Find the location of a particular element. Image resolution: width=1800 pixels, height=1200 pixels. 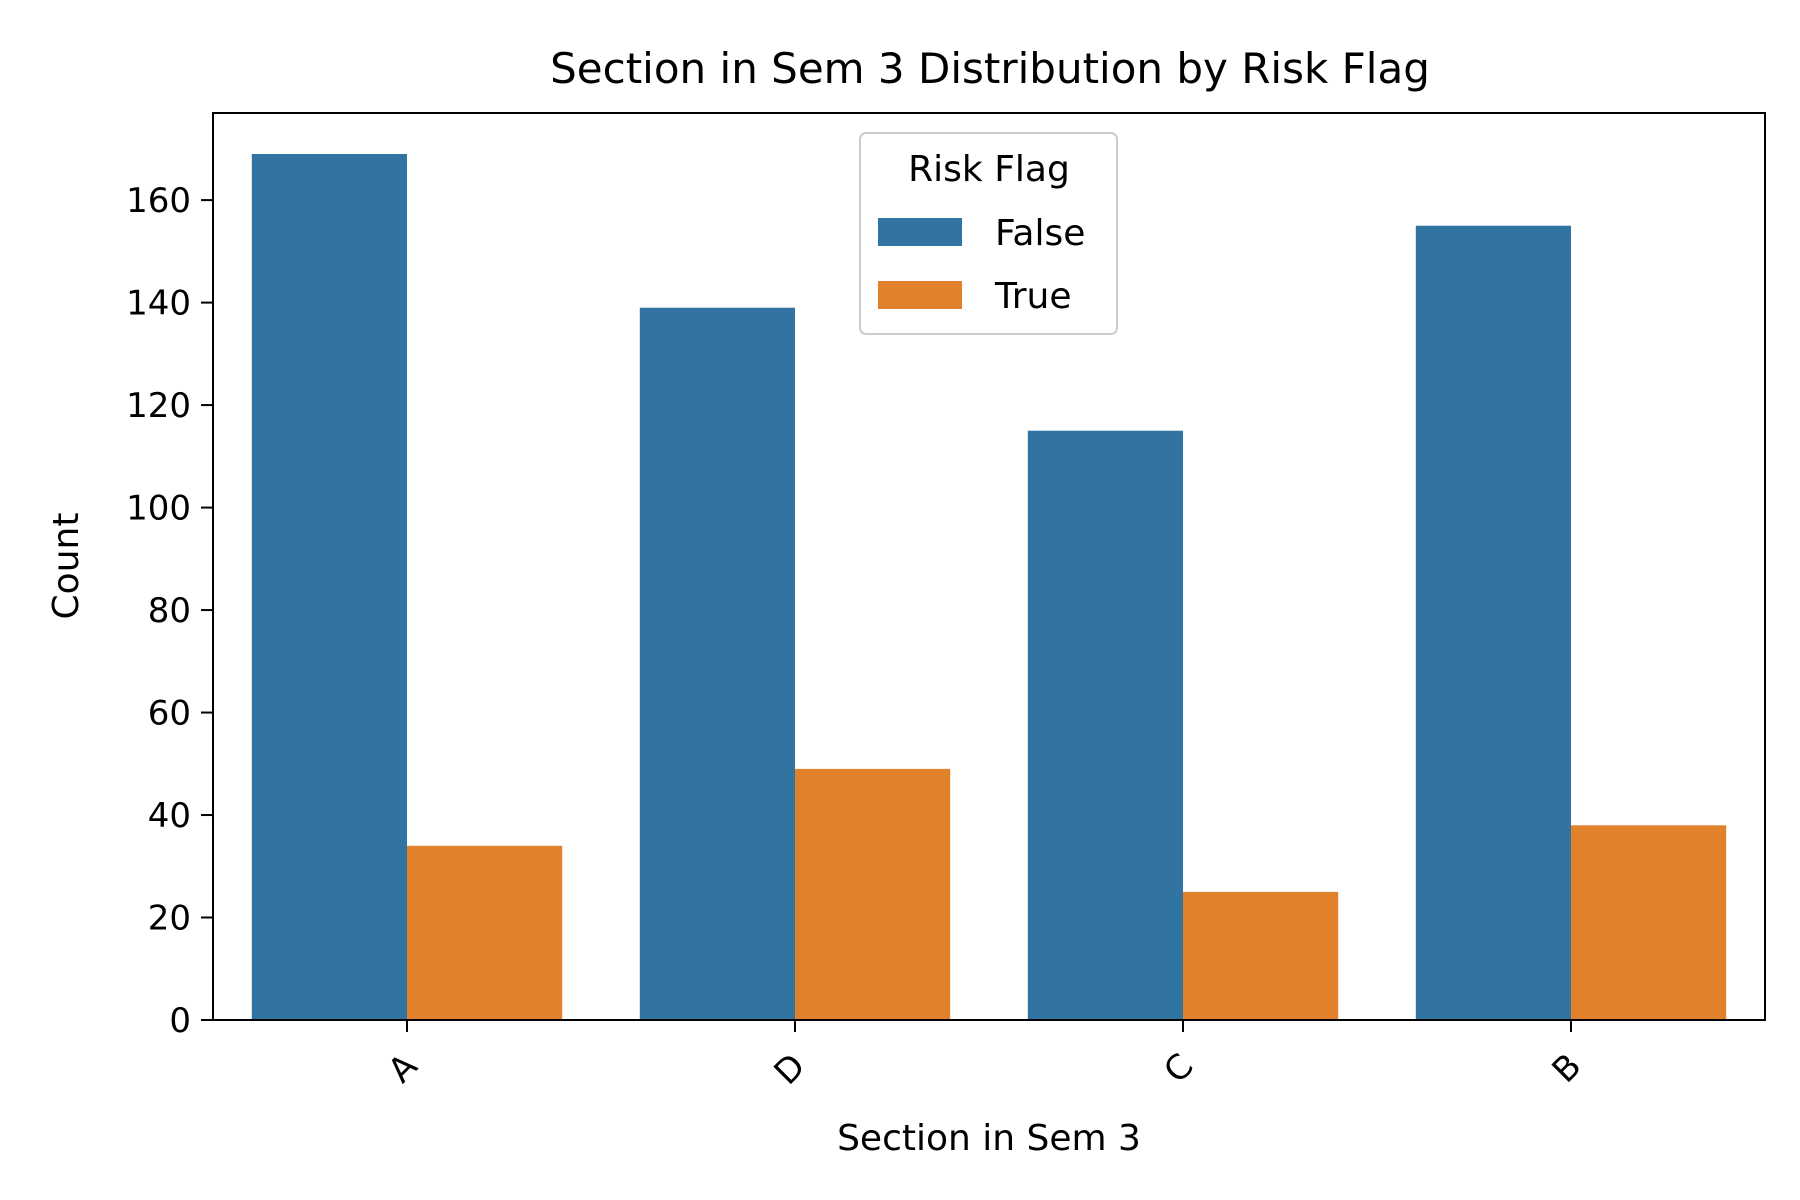

bar-a-true is located at coordinates (485, 932).